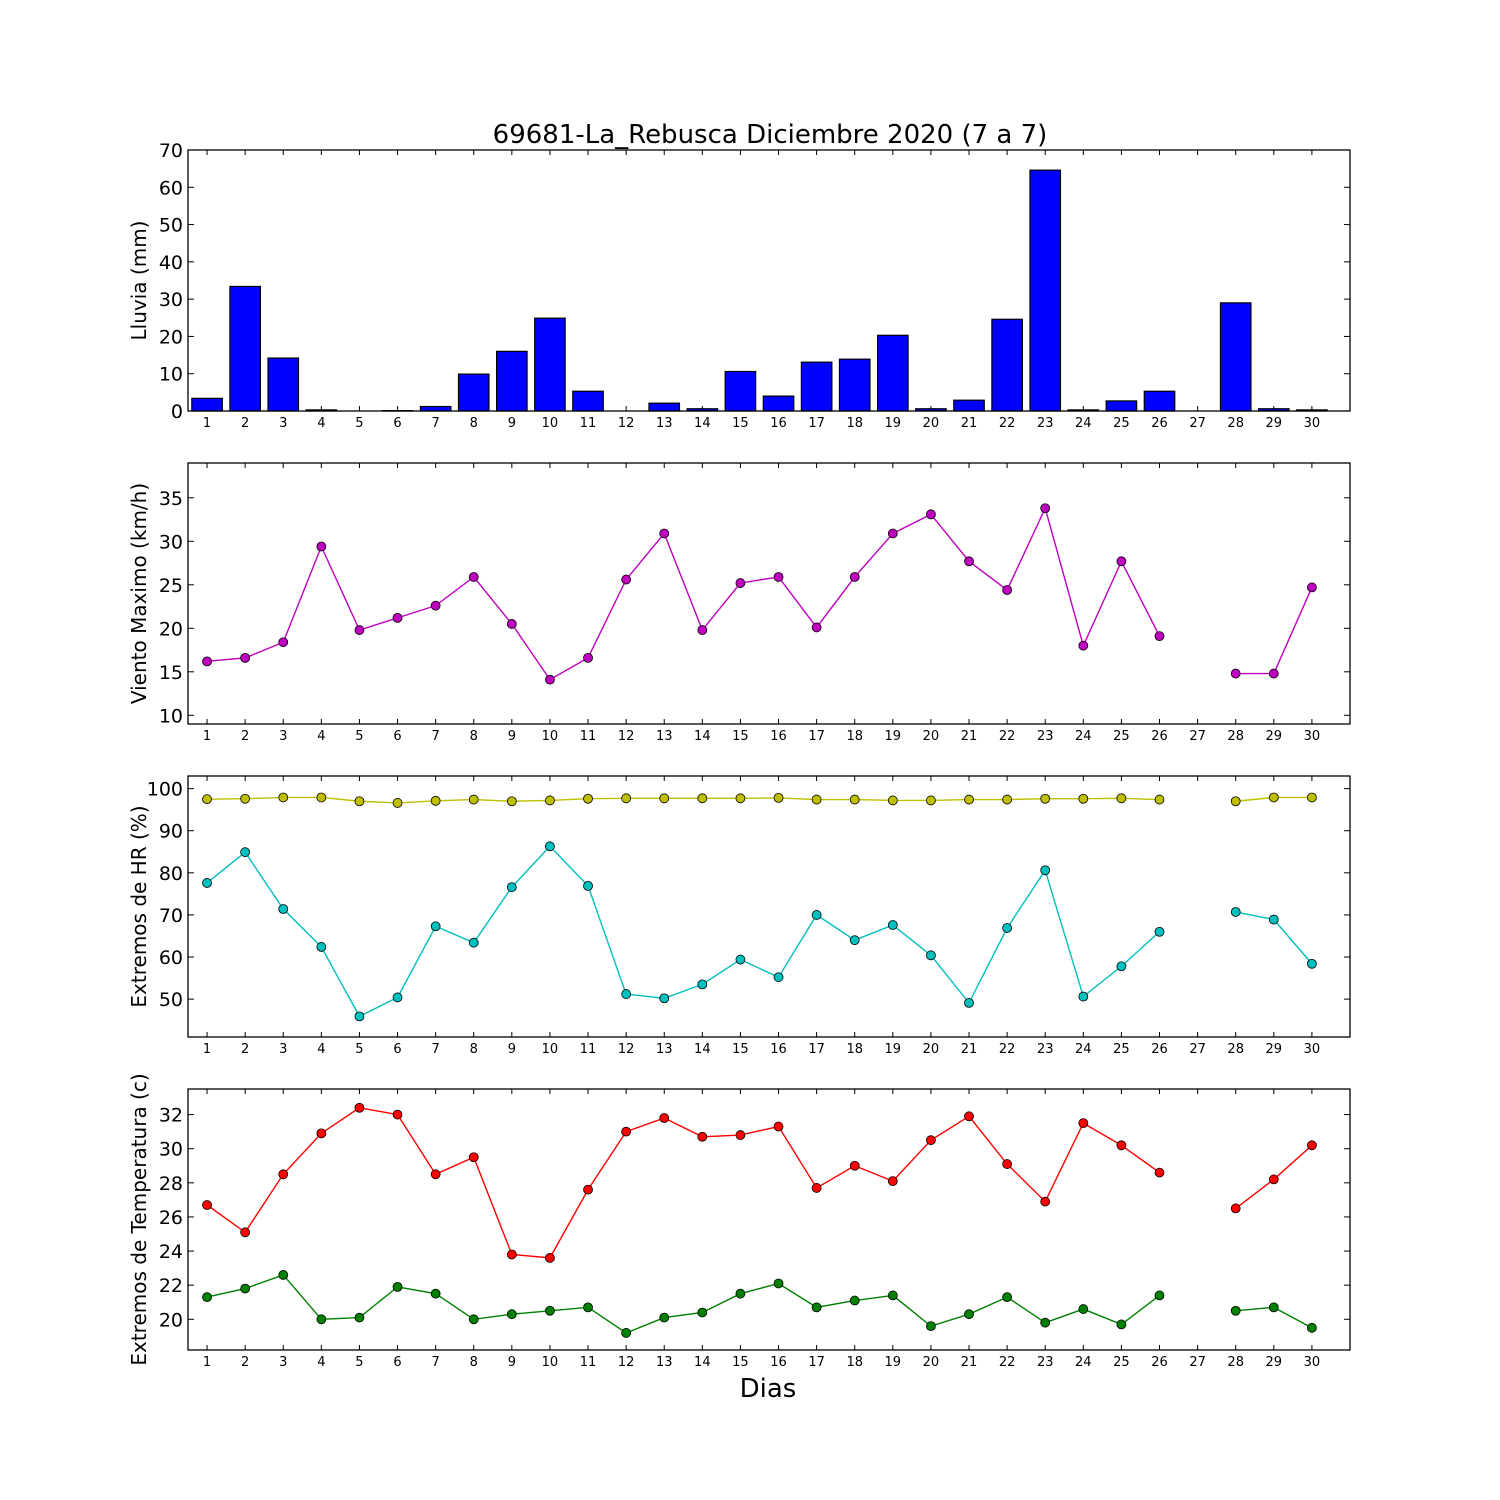 This screenshot has height=1500, width=1500. Describe the element at coordinates (435, 423) in the screenshot. I see `x-tick-label: 7` at that location.